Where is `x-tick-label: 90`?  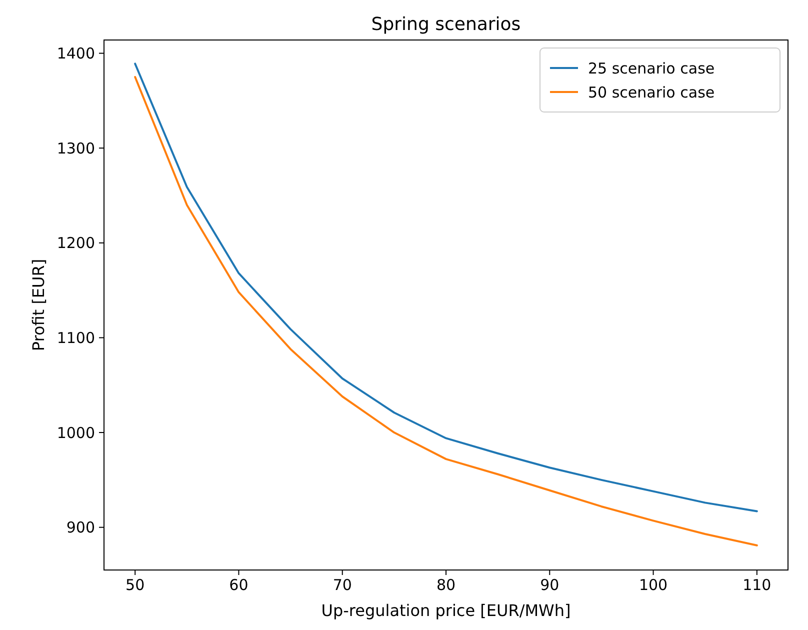
x-tick-label: 90 is located at coordinates (550, 585).